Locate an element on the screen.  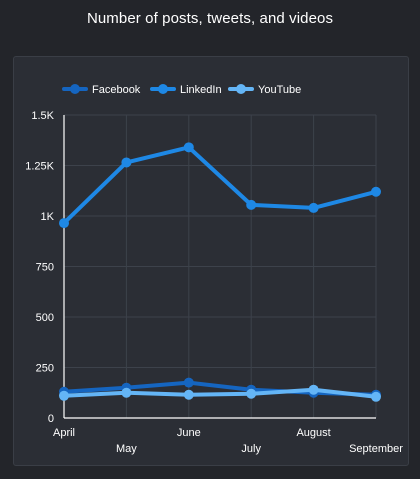
legend: Facebook LinkedIn YouTube is located at coordinates (181, 90).